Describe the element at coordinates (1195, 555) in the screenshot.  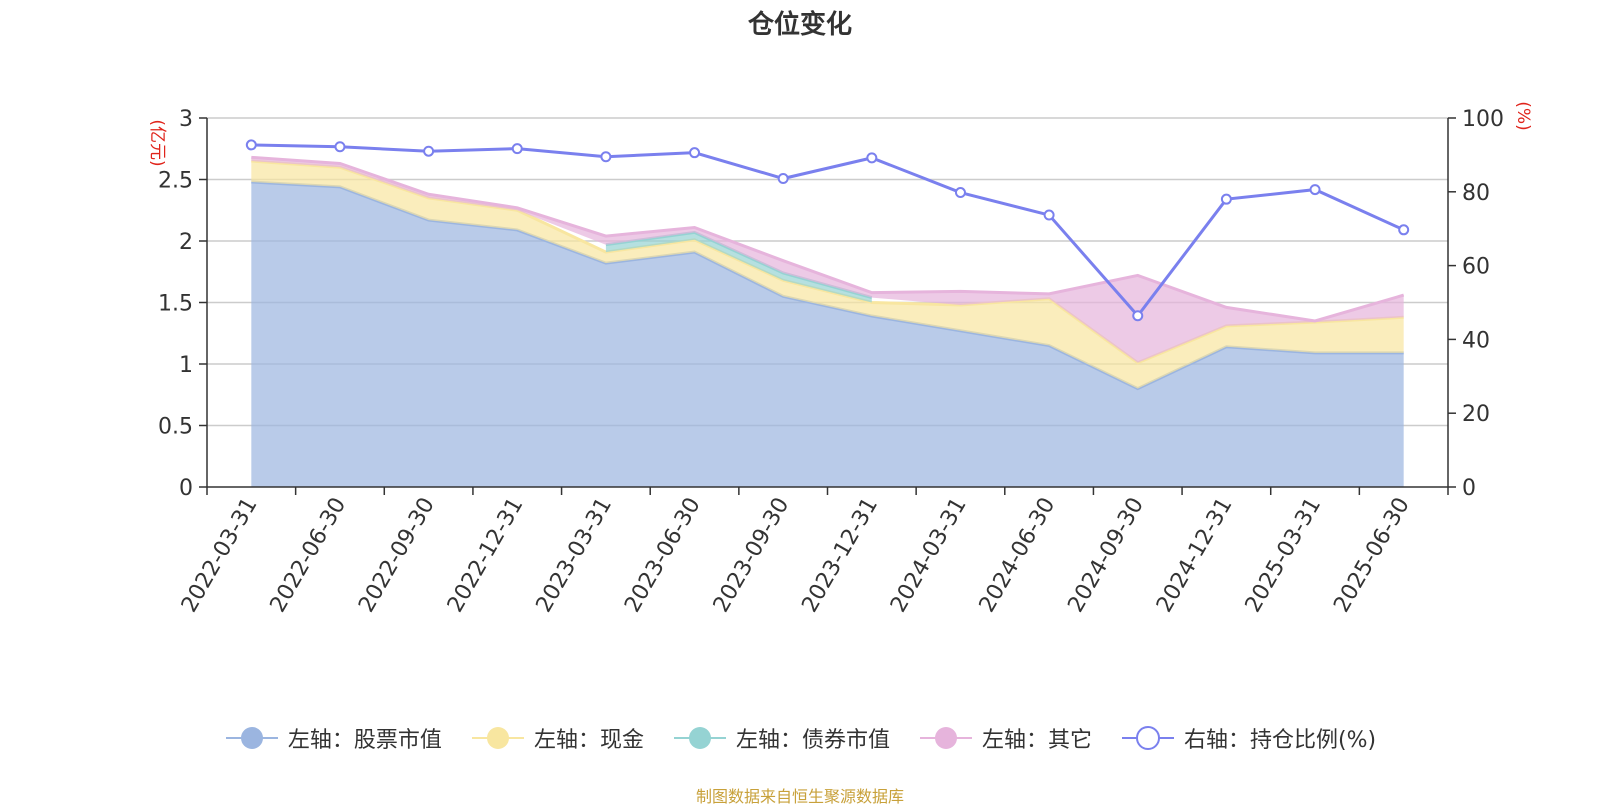
I see `x-tick-label: 2024-12-31` at that location.